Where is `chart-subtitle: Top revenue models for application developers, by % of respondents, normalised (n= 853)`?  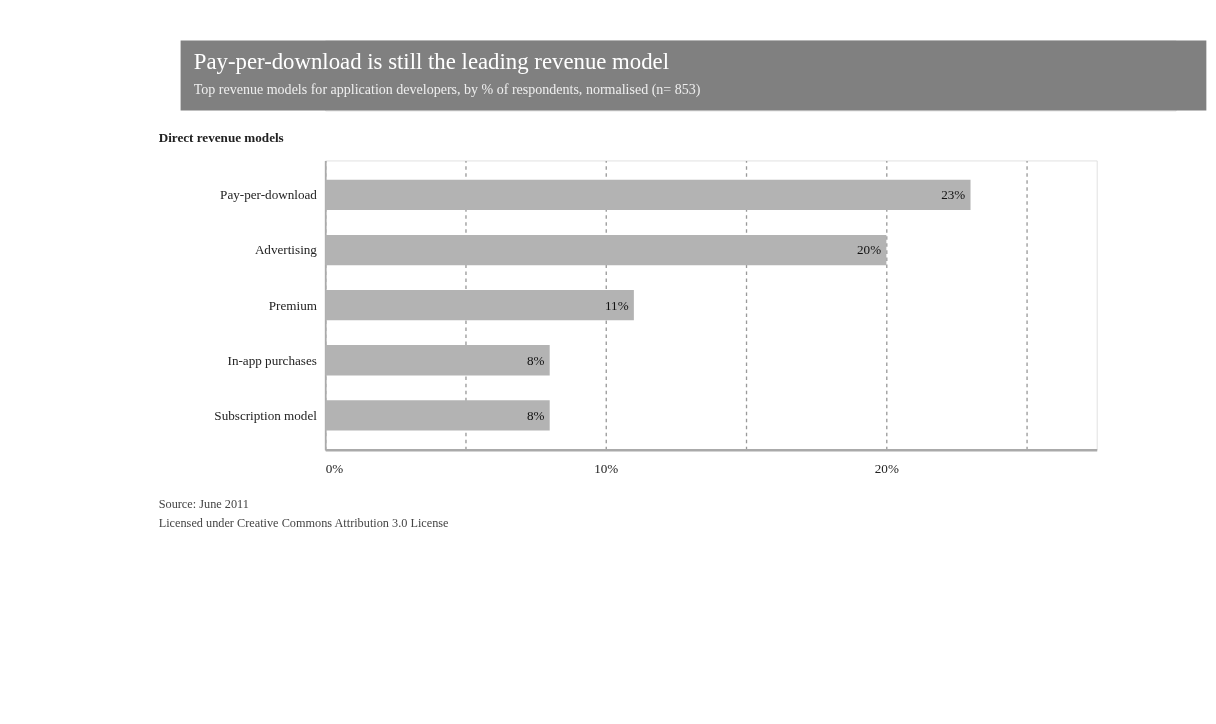
chart-subtitle: Top revenue models for application developers, by % of respondents, normalised (n= 853) is located at coordinates (447, 89).